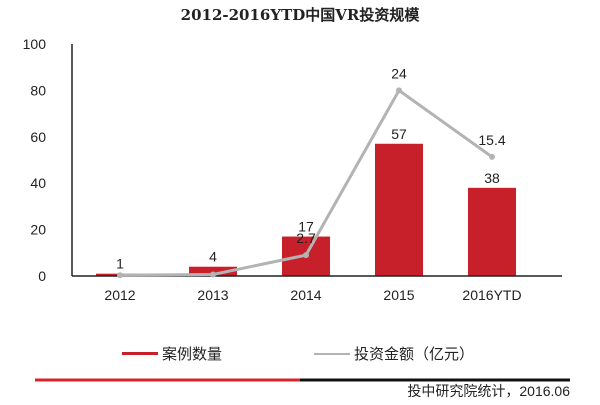 The height and width of the screenshot is (405, 600). I want to click on legend-label: 案例数量, so click(192, 354).